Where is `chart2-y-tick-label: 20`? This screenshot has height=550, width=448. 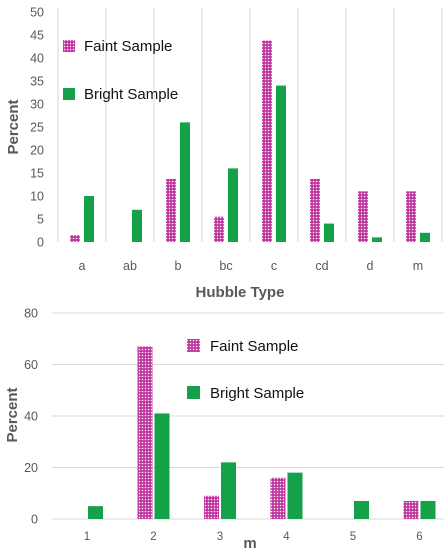 chart2-y-tick-label: 20 is located at coordinates (31, 468).